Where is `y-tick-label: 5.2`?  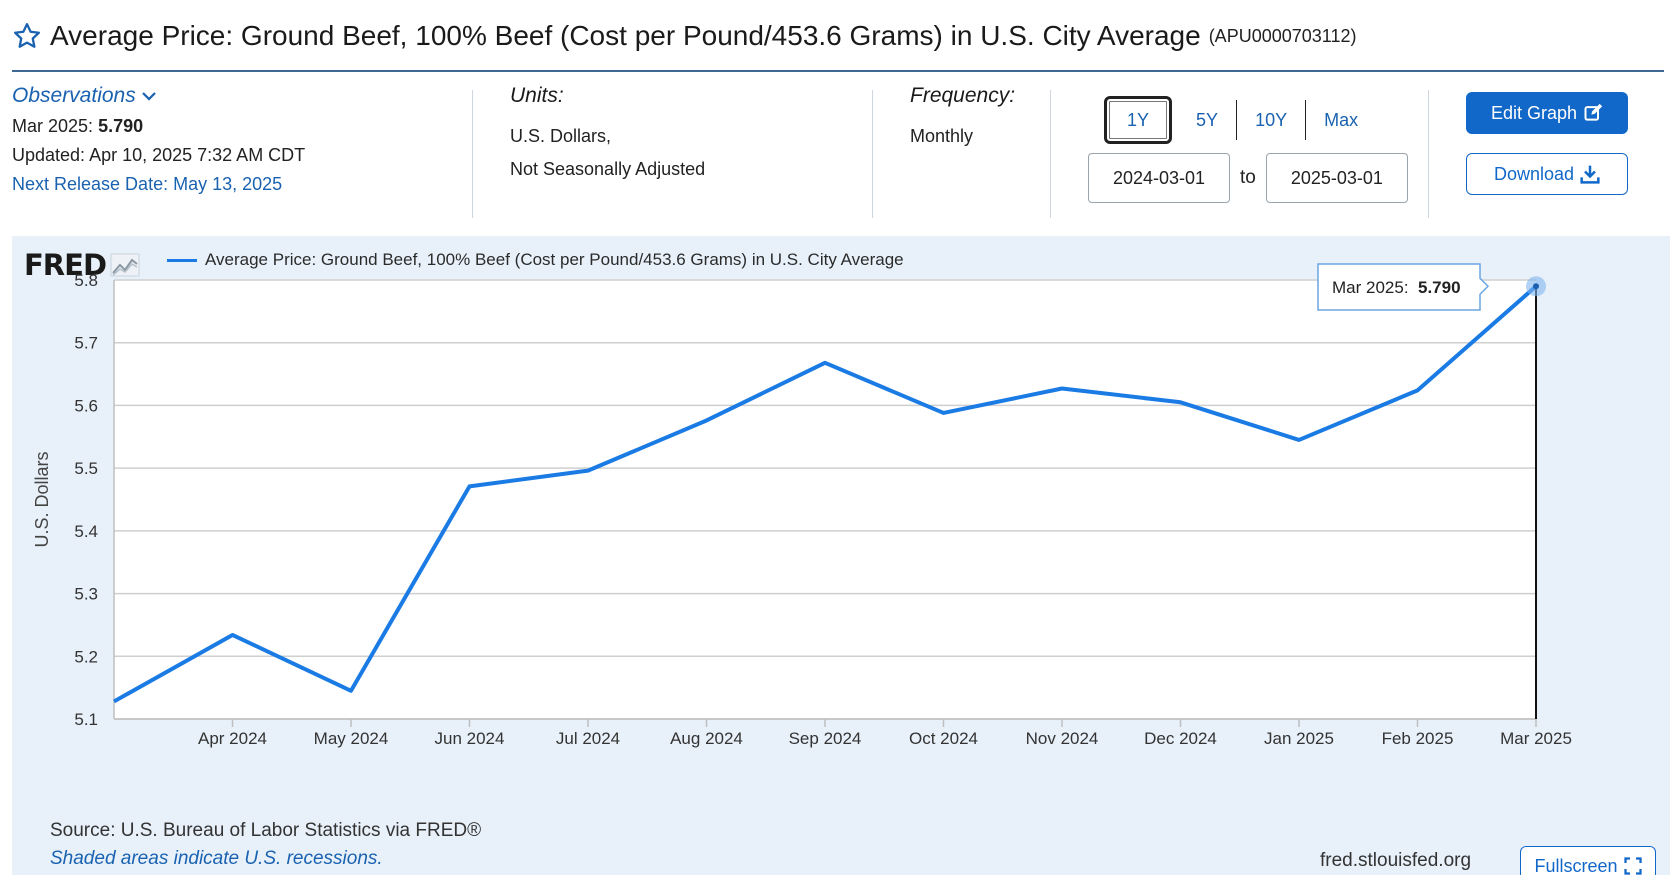
y-tick-label: 5.2 is located at coordinates (86, 656).